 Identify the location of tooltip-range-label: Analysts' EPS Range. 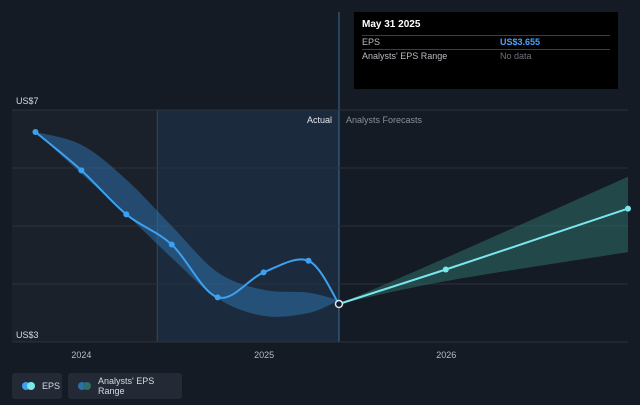
(405, 56).